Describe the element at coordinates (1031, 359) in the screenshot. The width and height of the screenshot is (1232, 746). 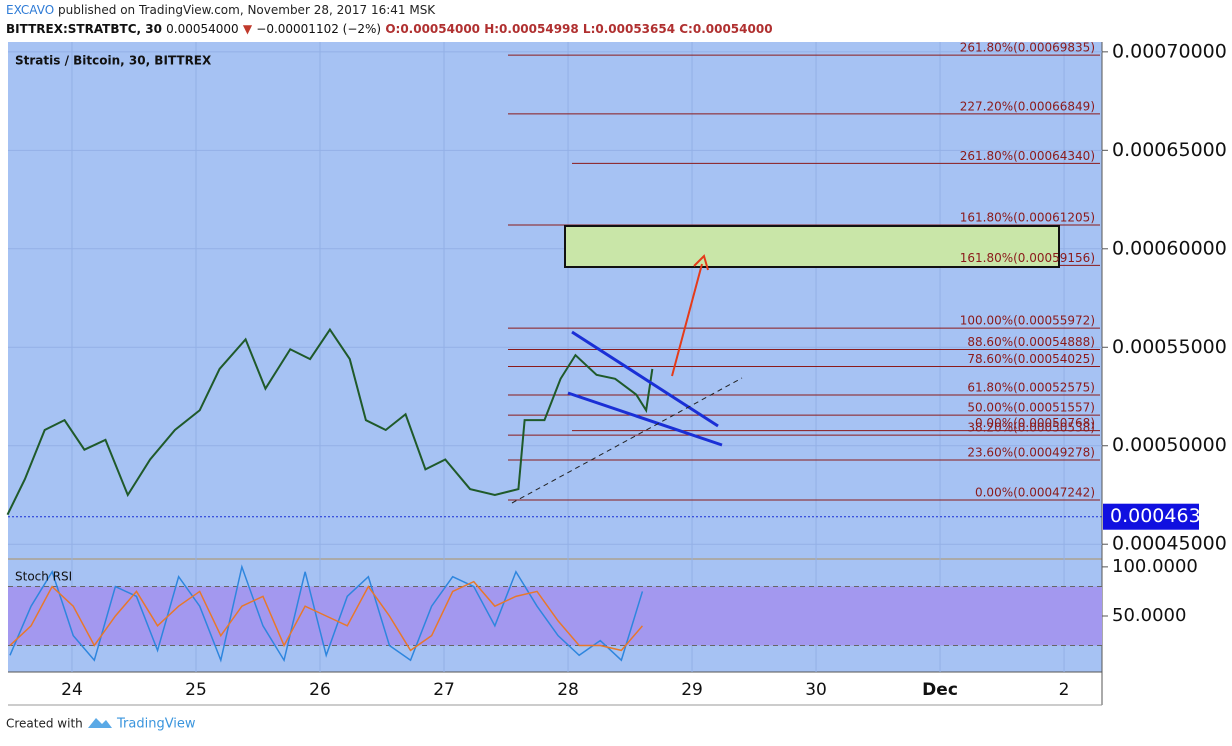
I see `fib-label: 78.60%(0.00054025)` at that location.